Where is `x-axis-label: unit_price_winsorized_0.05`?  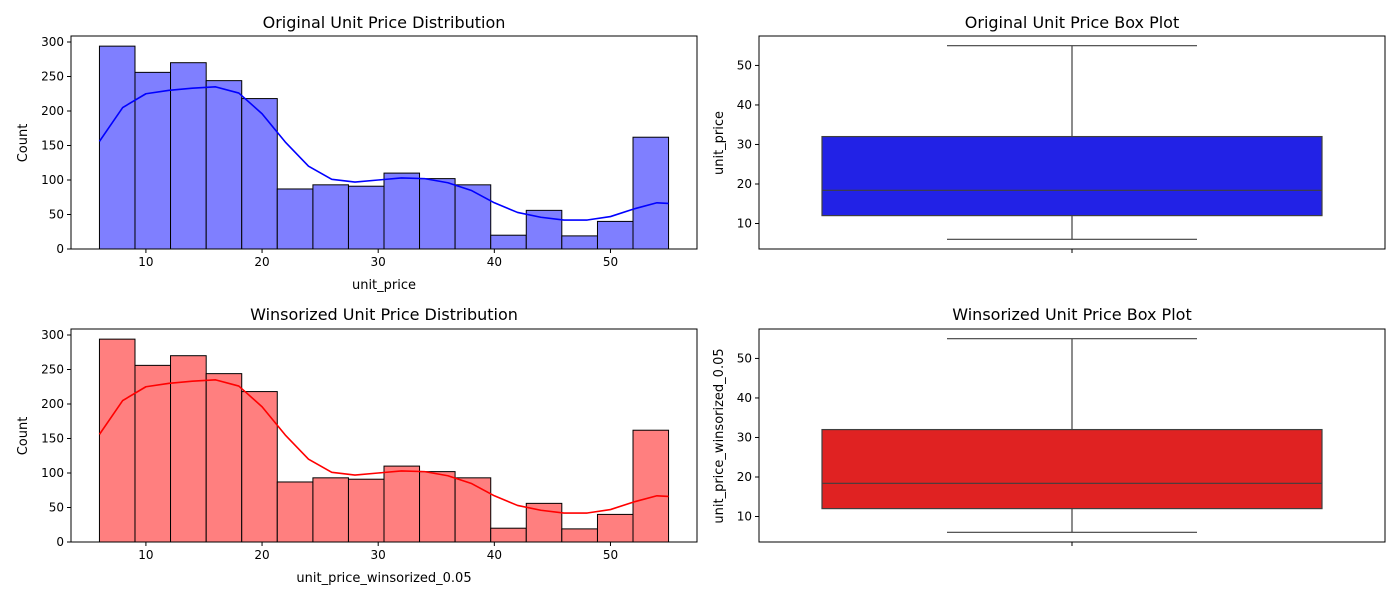 x-axis-label: unit_price_winsorized_0.05 is located at coordinates (383, 578).